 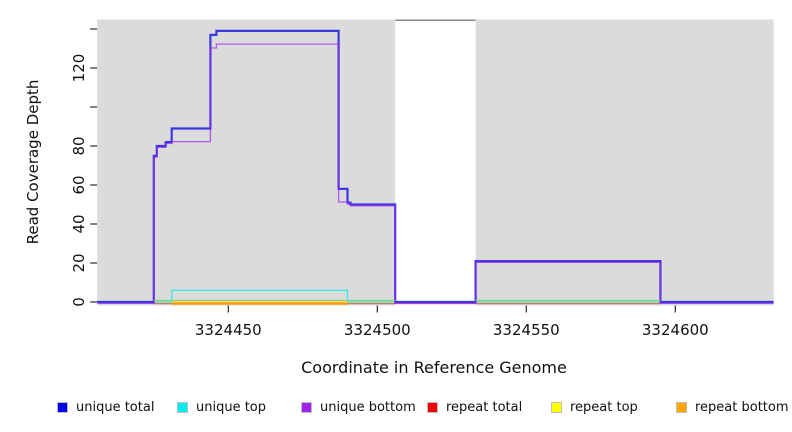 What do you see at coordinates (377, 330) in the screenshot?
I see `x-tick-label: 3324500` at bounding box center [377, 330].